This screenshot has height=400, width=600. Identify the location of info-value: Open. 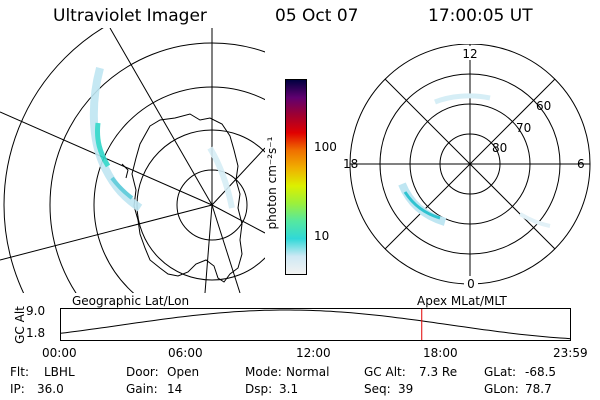
(183, 372).